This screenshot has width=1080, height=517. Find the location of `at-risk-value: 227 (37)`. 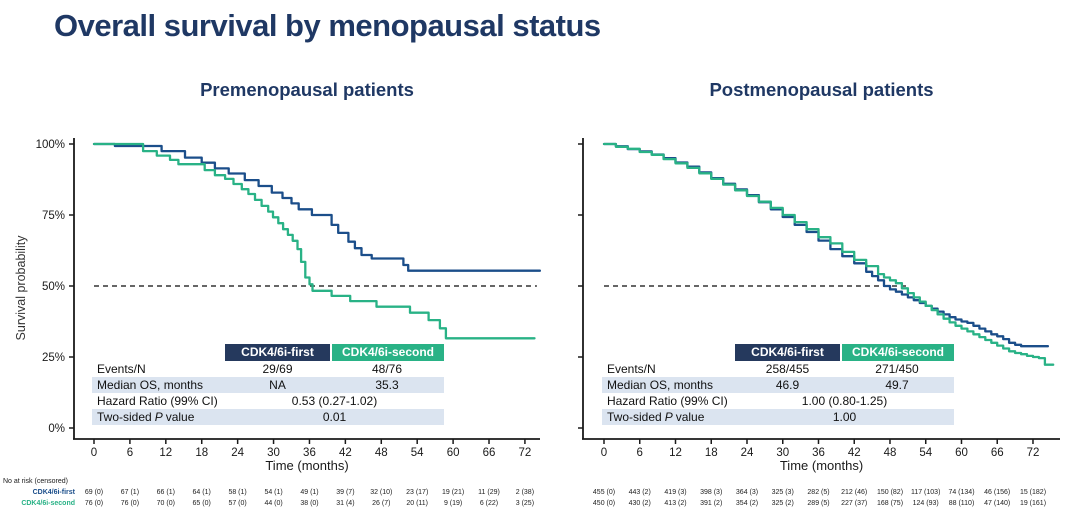

at-risk-value: 227 (37) is located at coordinates (854, 503).